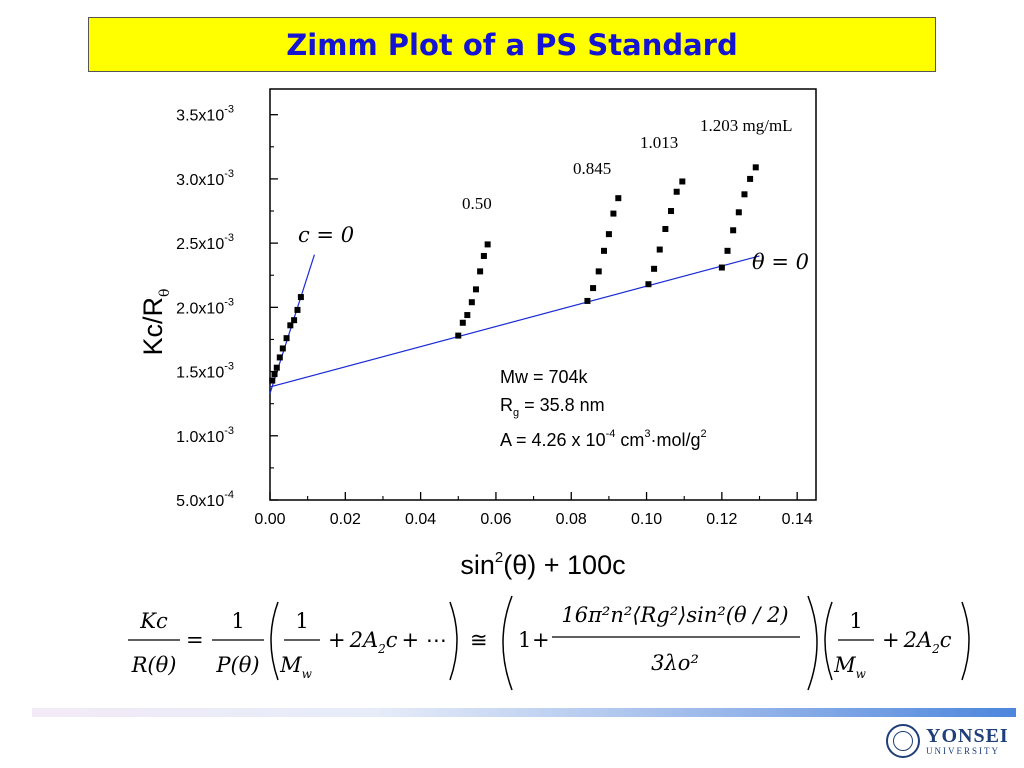  Describe the element at coordinates (153, 621) in the screenshot. I see `eq-lhs-num: Kc` at that location.